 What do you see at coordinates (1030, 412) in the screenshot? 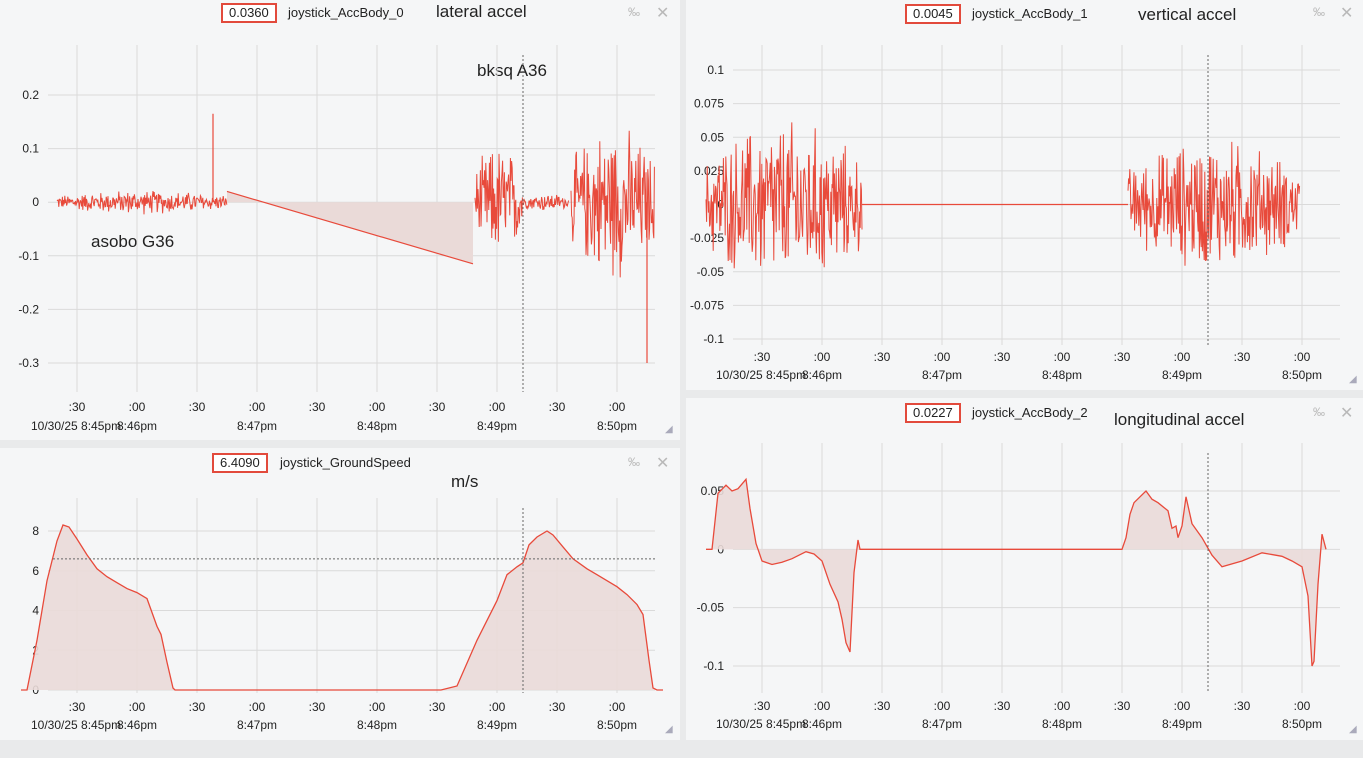
I see `panel-series-name: joystick_AccBody_2` at bounding box center [1030, 412].